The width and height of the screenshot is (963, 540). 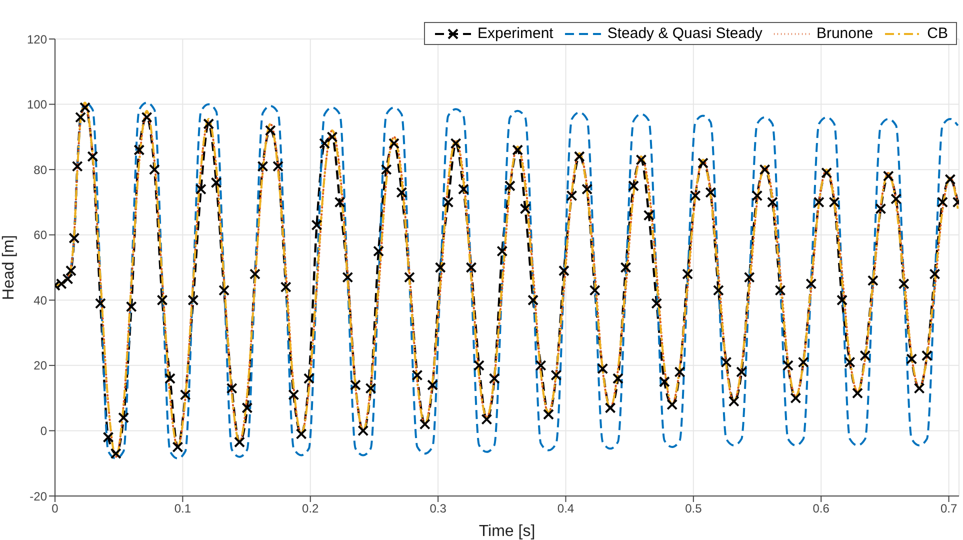 What do you see at coordinates (9, 267) in the screenshot?
I see `y-axis-title: Head [m]` at bounding box center [9, 267].